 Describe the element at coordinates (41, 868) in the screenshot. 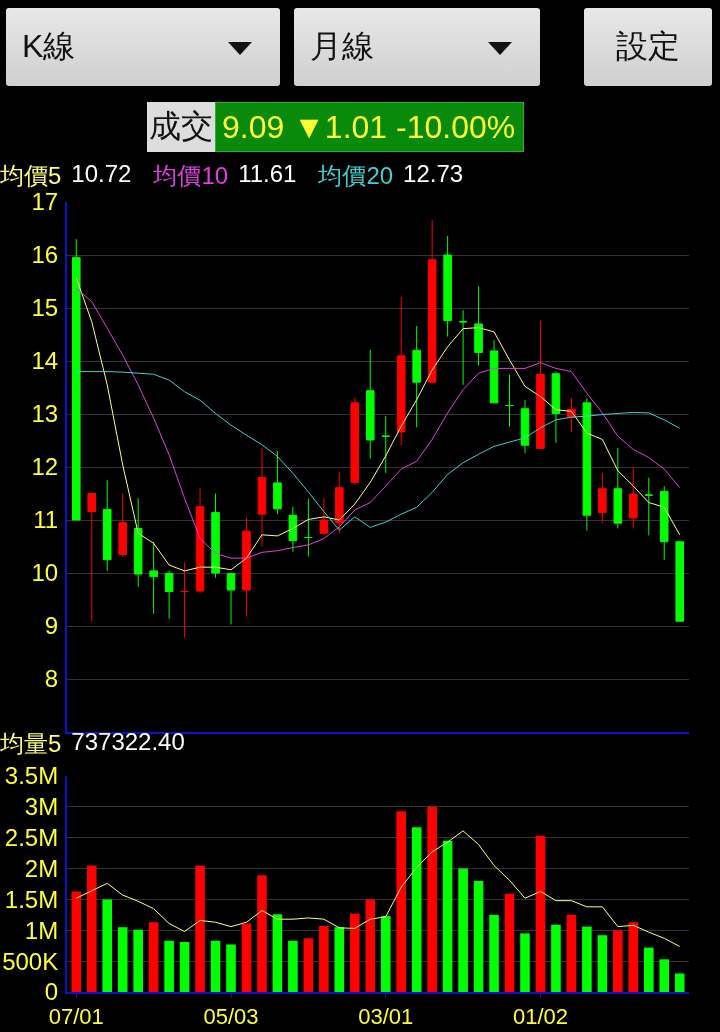

I see `y-tick-label: 2M` at that location.